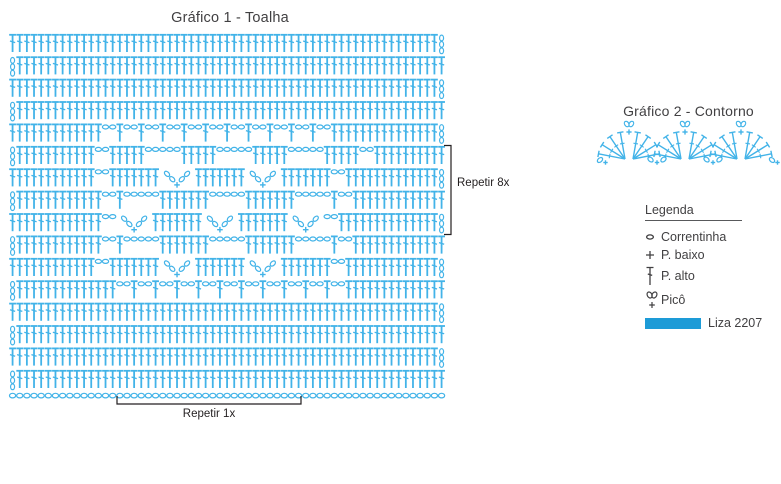  I want to click on legend-item-sc: P. baixo, so click(705, 255).